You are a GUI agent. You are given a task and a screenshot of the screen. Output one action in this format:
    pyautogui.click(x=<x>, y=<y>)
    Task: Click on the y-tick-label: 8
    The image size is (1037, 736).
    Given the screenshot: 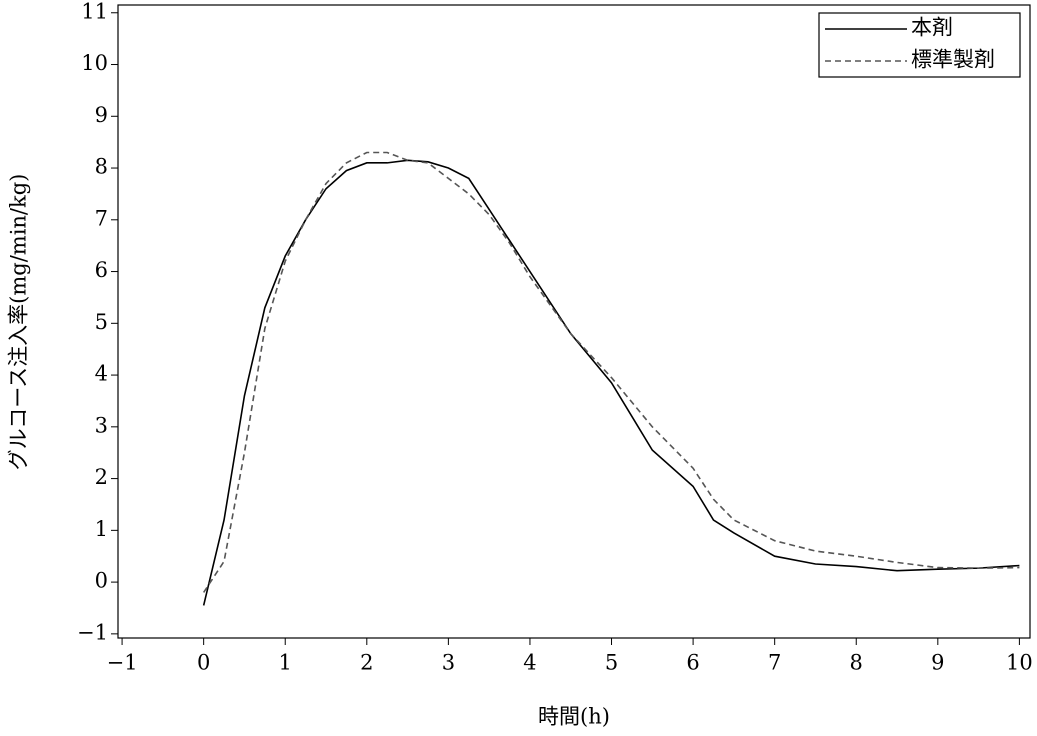 What is the action you would take?
    pyautogui.click(x=101, y=167)
    